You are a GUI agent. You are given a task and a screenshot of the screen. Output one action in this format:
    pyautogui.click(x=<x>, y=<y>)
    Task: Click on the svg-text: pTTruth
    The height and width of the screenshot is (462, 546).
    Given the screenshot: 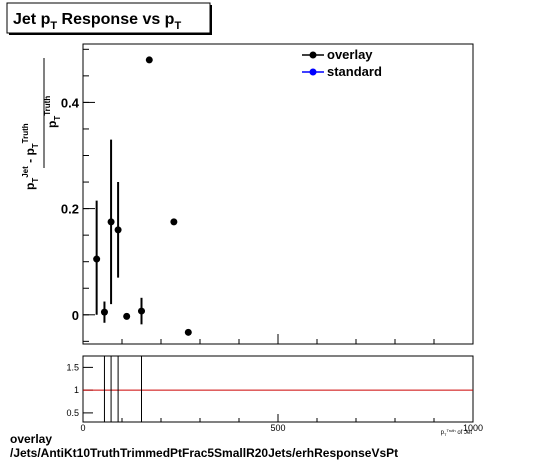 What is the action you would take?
    pyautogui.click(x=52, y=112)
    